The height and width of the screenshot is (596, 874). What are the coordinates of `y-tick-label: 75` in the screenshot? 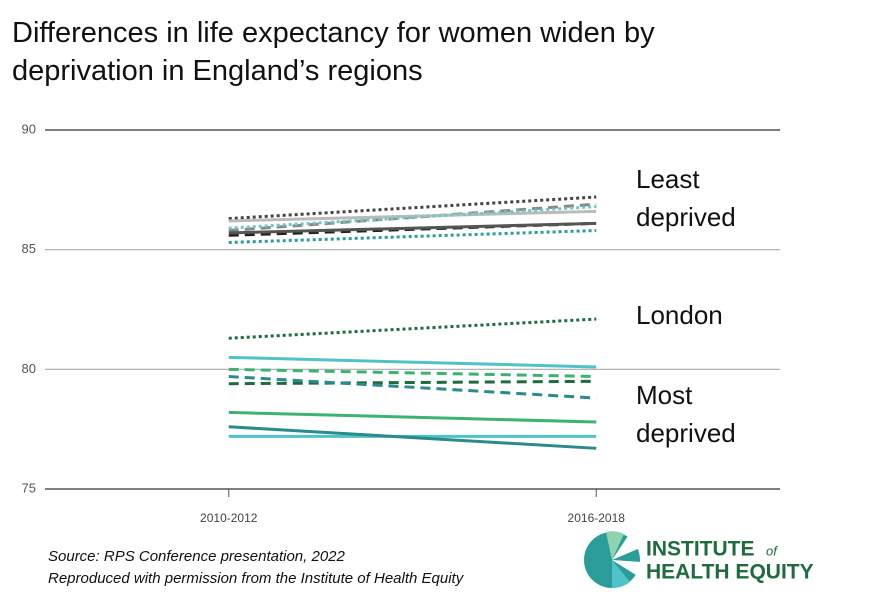 It's located at (29, 487).